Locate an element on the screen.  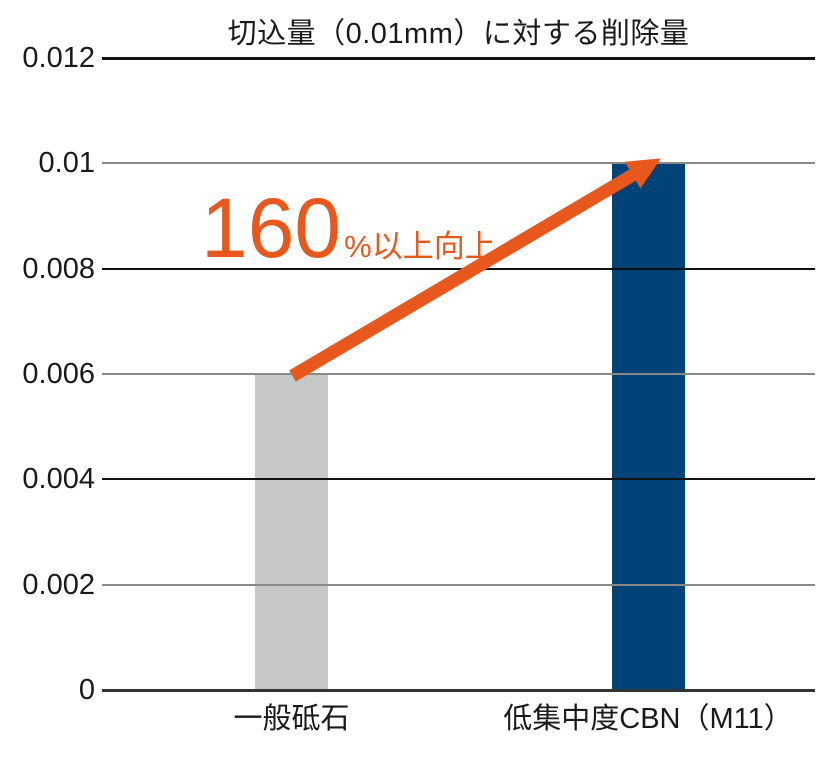
y-tick-label-0: 0 is located at coordinates (86, 690).